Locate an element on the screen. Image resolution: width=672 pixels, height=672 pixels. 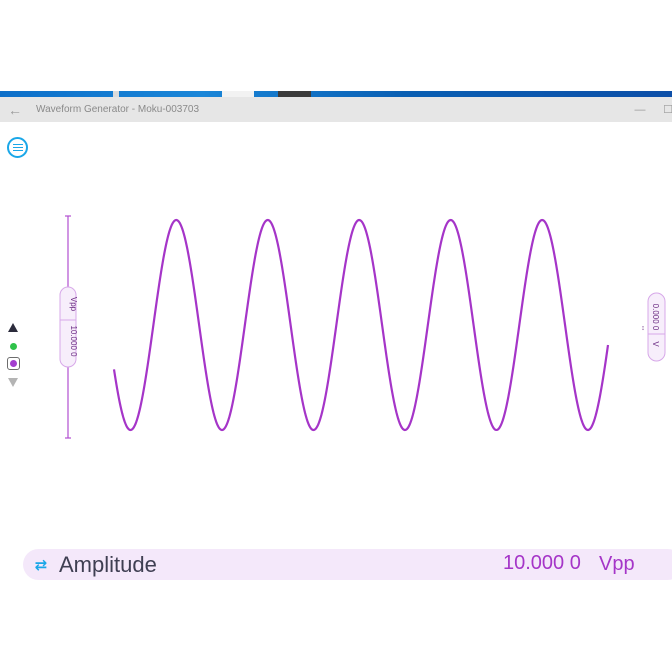
offset-tab-value: 0.000 0 is located at coordinates (655, 317).